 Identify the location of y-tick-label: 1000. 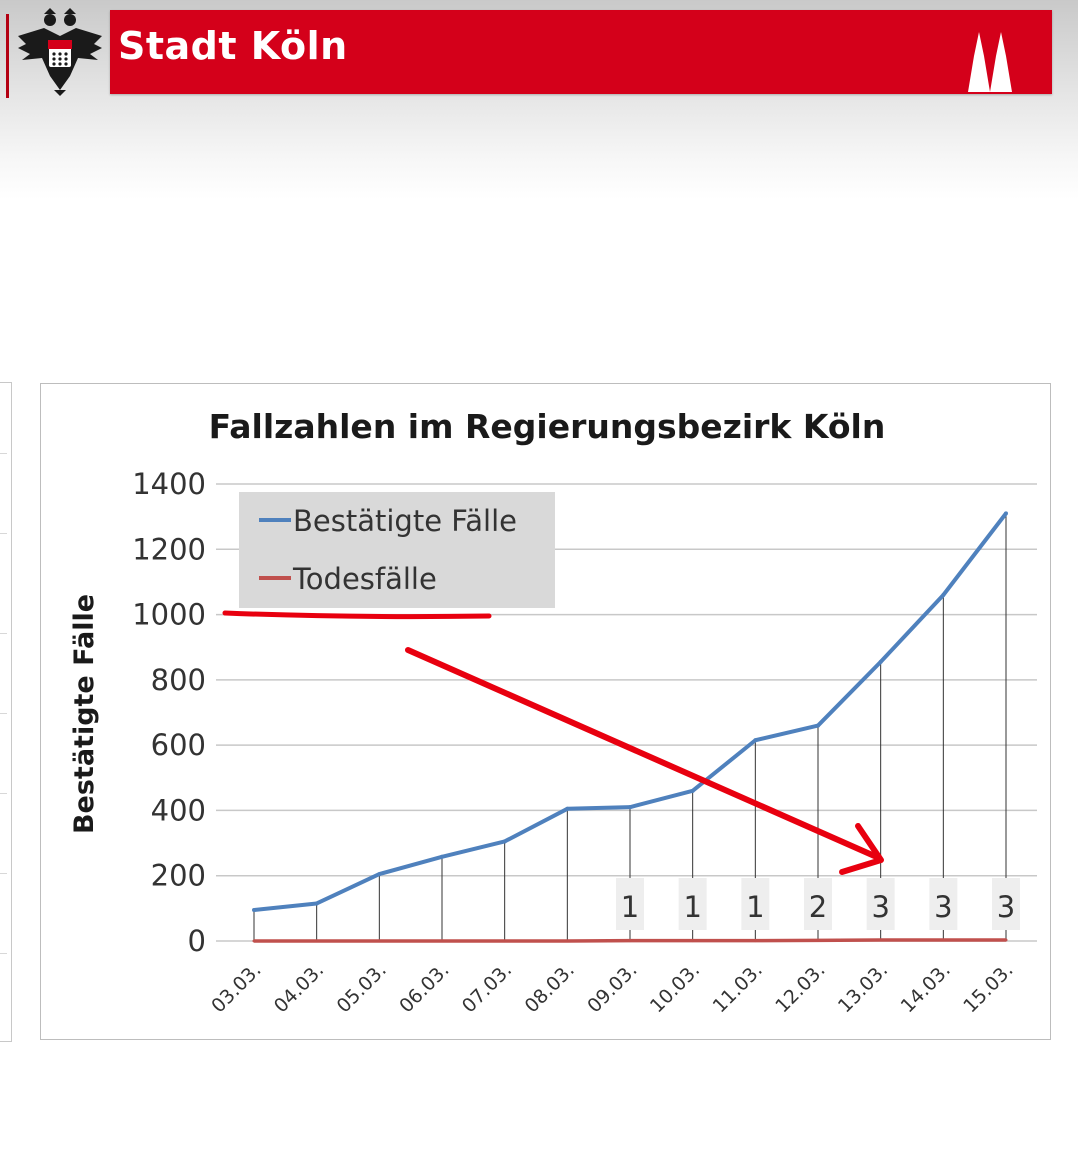
(169, 615).